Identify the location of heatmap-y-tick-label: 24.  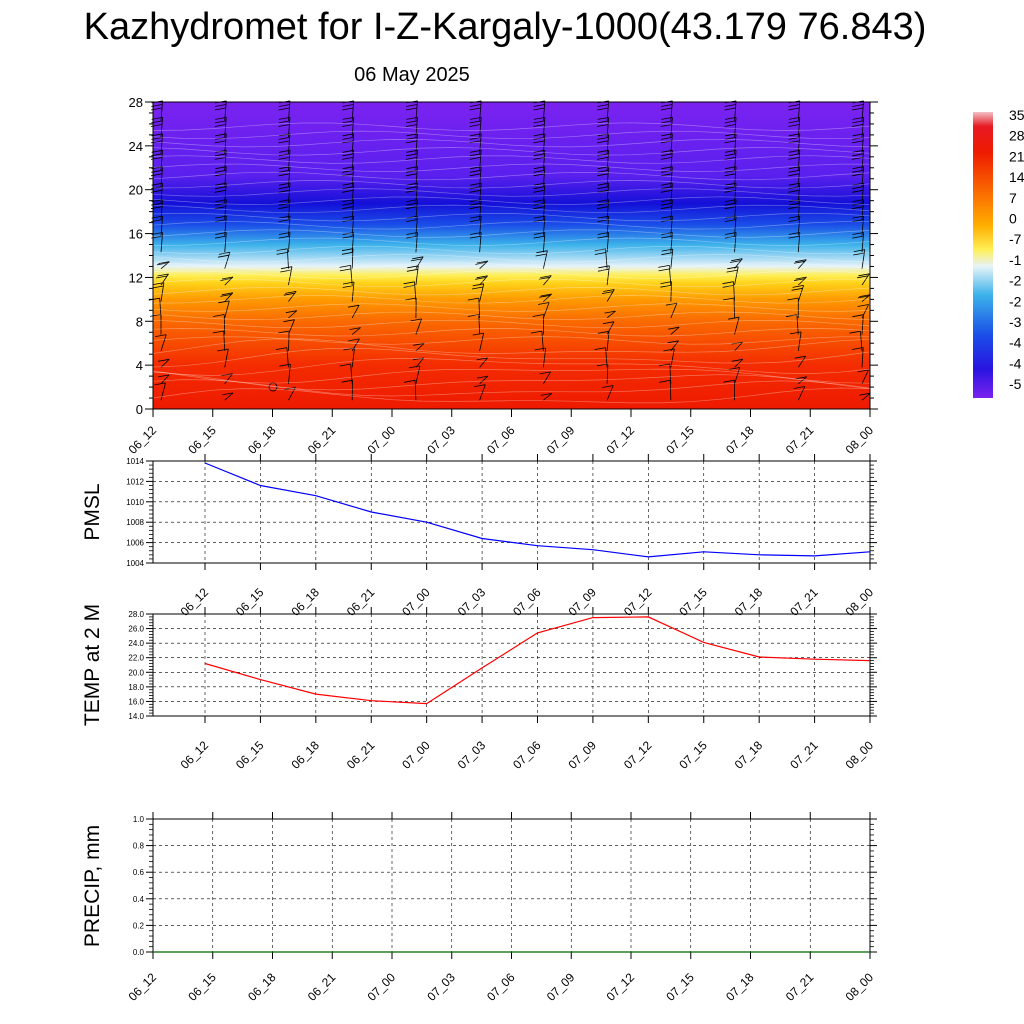
(136, 146).